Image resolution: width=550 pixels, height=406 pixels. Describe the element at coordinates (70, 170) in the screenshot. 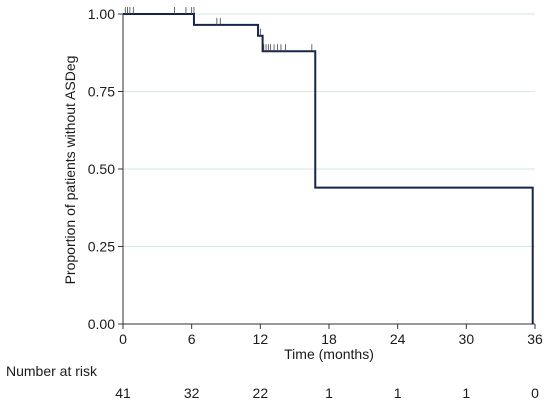

I see `y-axis-label: Proportion of patients without ASDeg` at that location.